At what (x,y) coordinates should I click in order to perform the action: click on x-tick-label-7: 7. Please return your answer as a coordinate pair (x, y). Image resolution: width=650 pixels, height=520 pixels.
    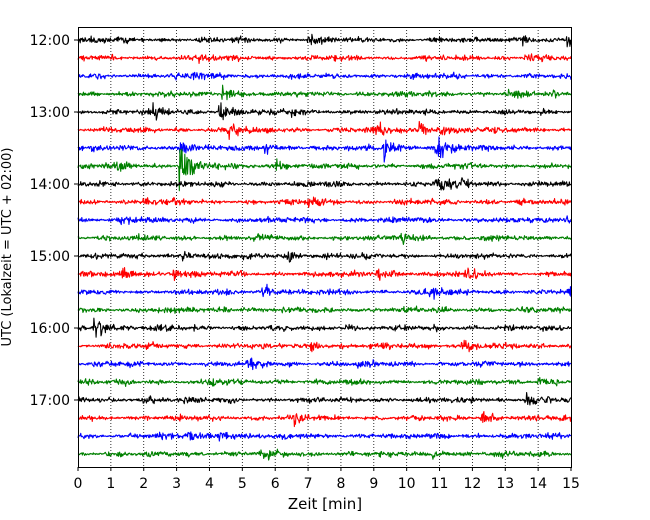
    Looking at the image, I should click on (308, 484).